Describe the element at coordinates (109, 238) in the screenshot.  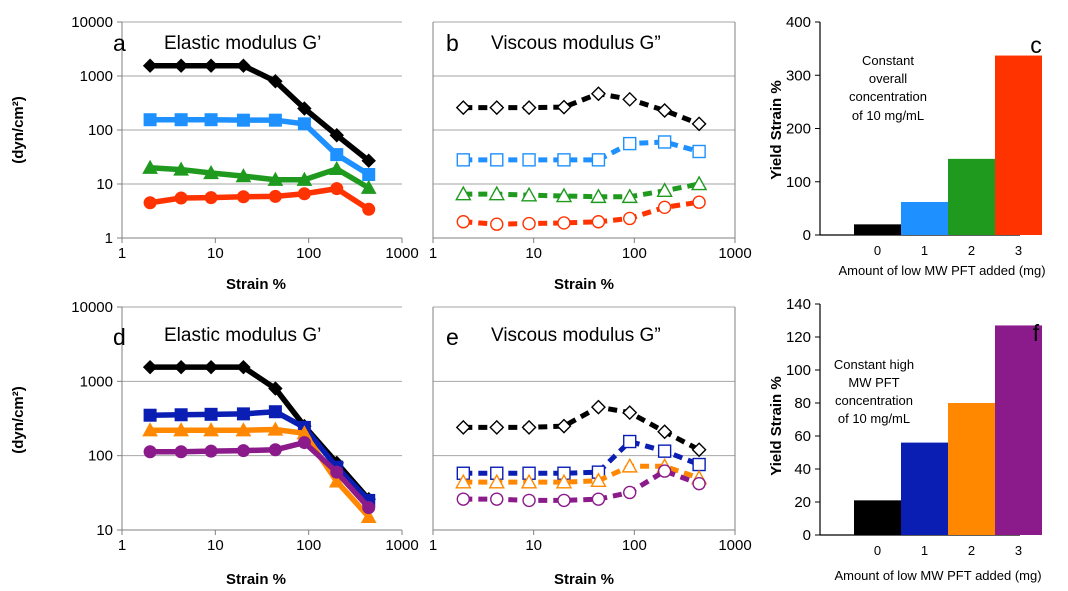
I see `y-tick-label: 1` at that location.